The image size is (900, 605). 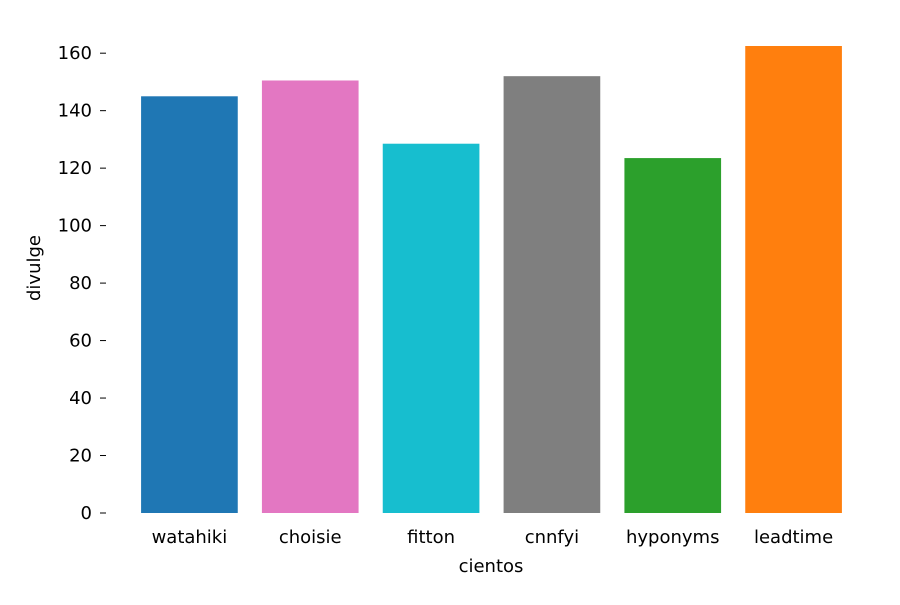 What do you see at coordinates (75, 53) in the screenshot?
I see `y-tick-label: 160` at bounding box center [75, 53].